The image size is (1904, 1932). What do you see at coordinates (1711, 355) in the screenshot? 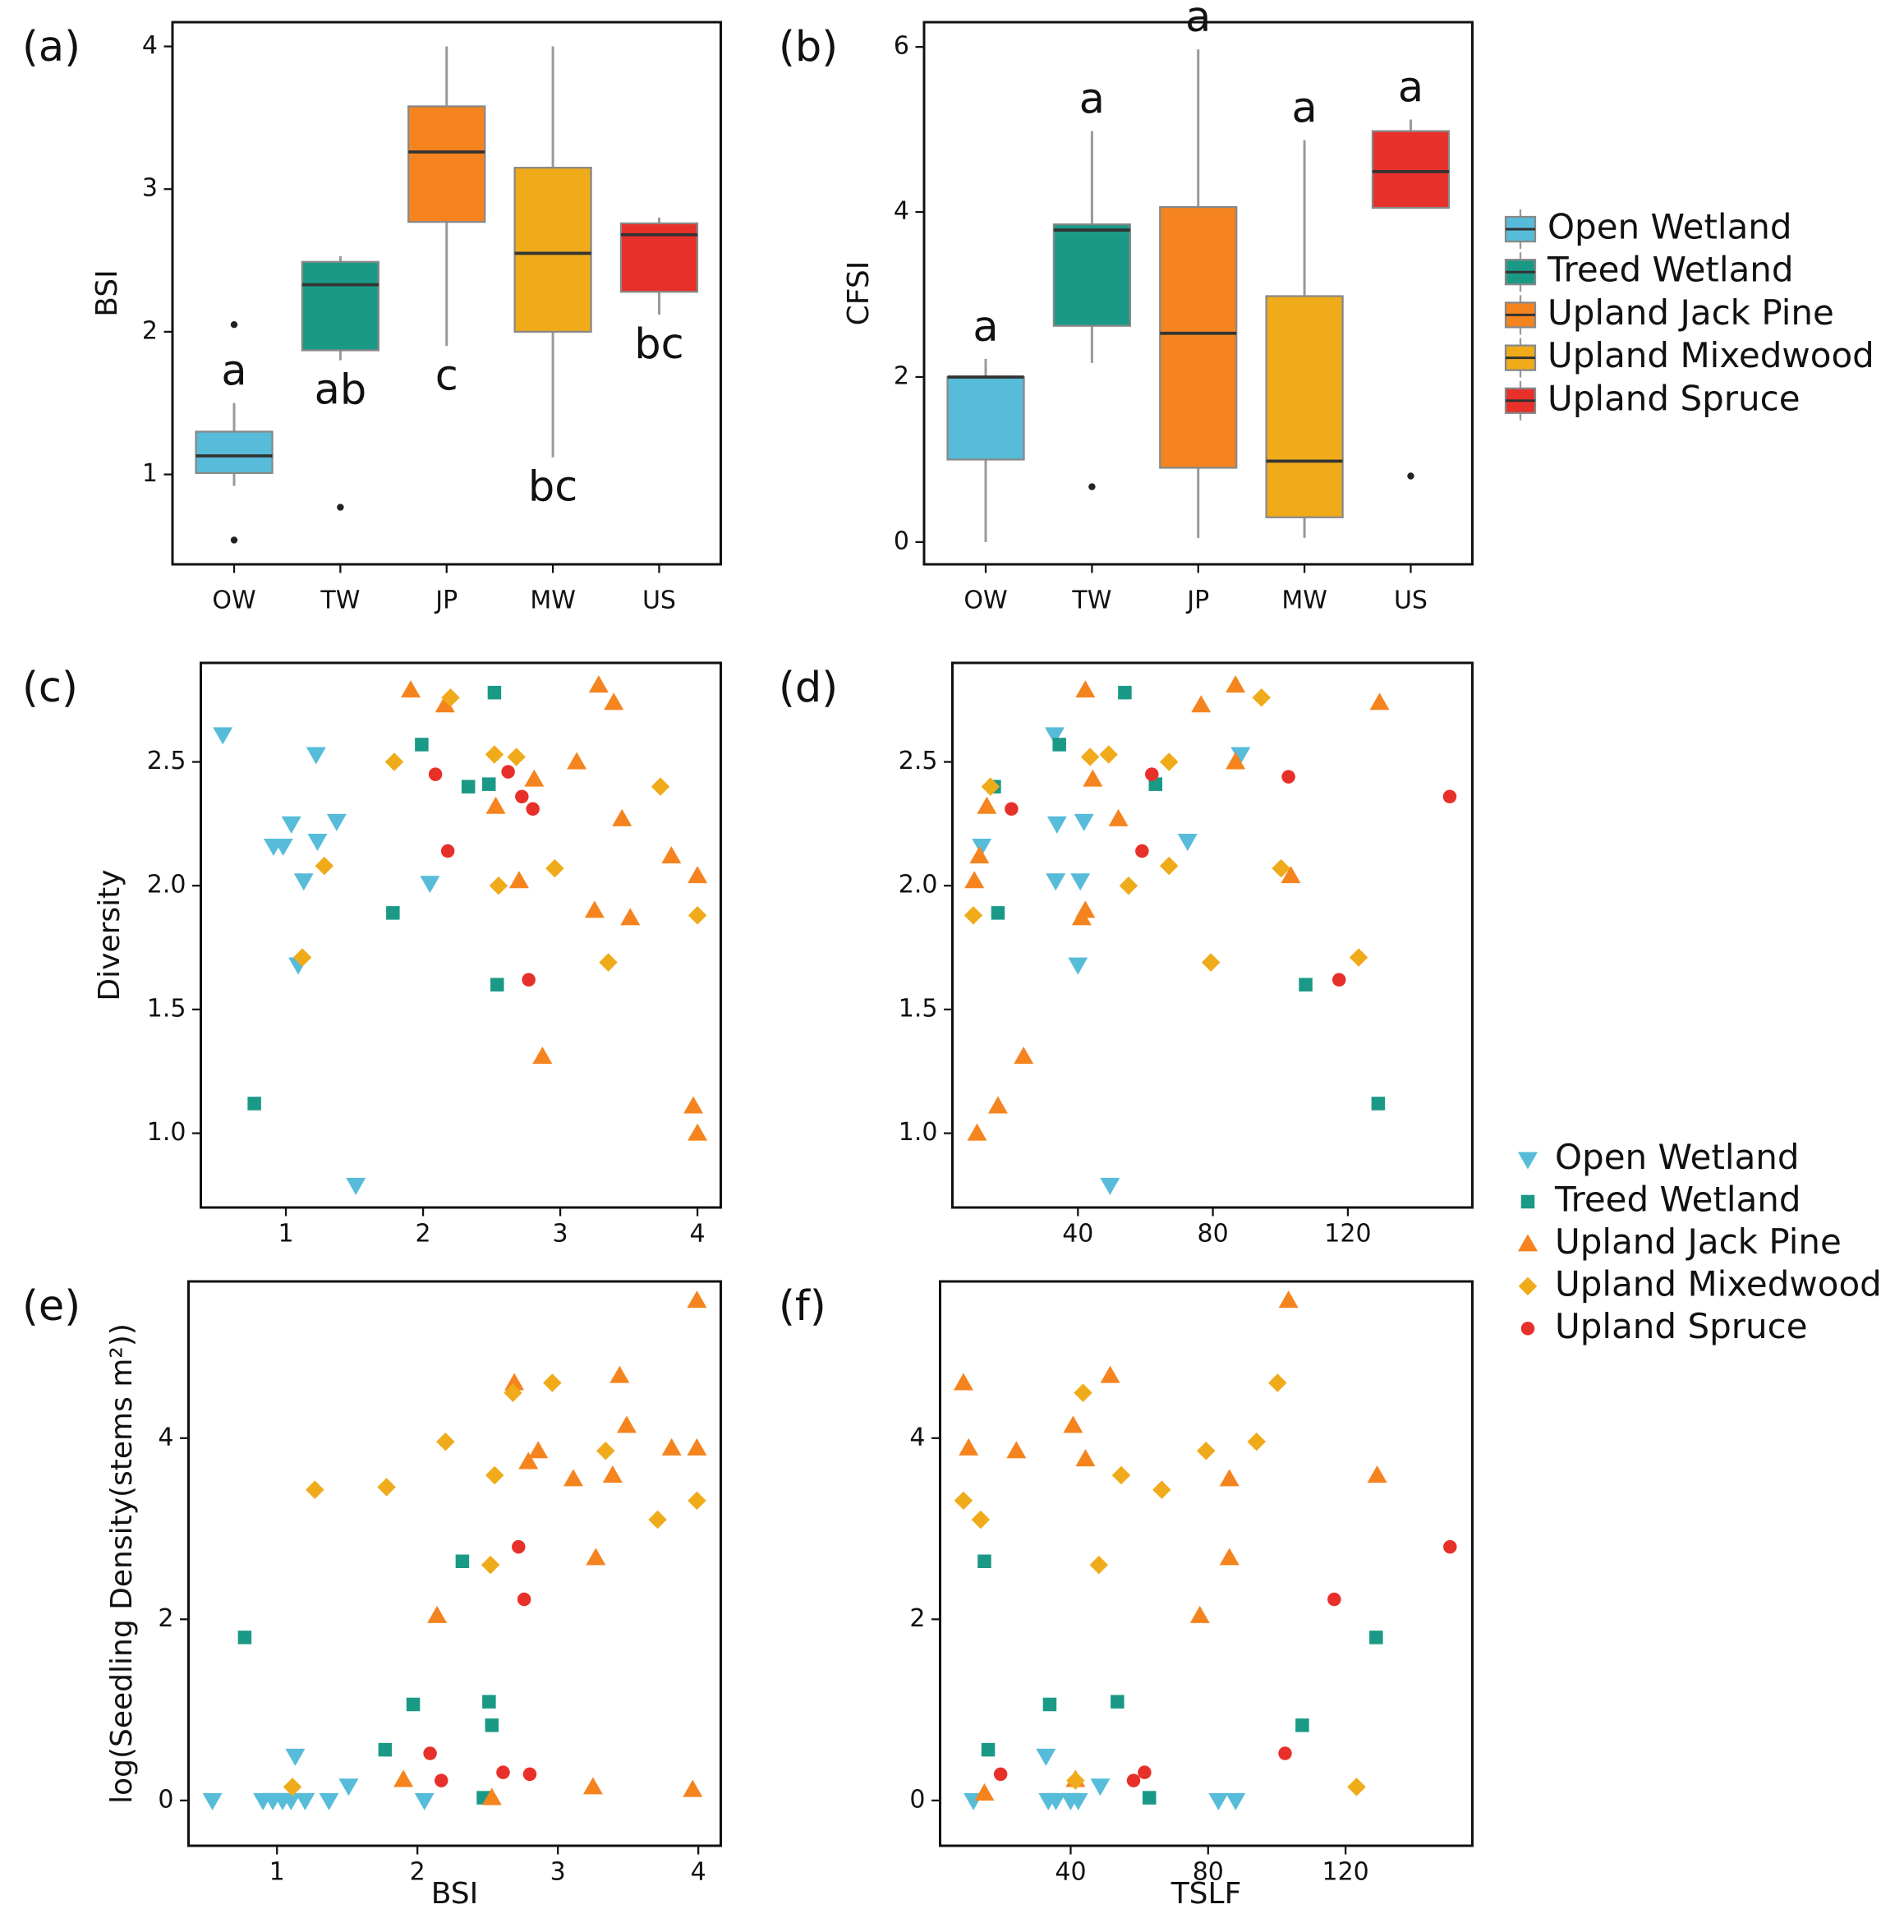
I see `legend-label: Upland Mixedwood` at bounding box center [1711, 355].